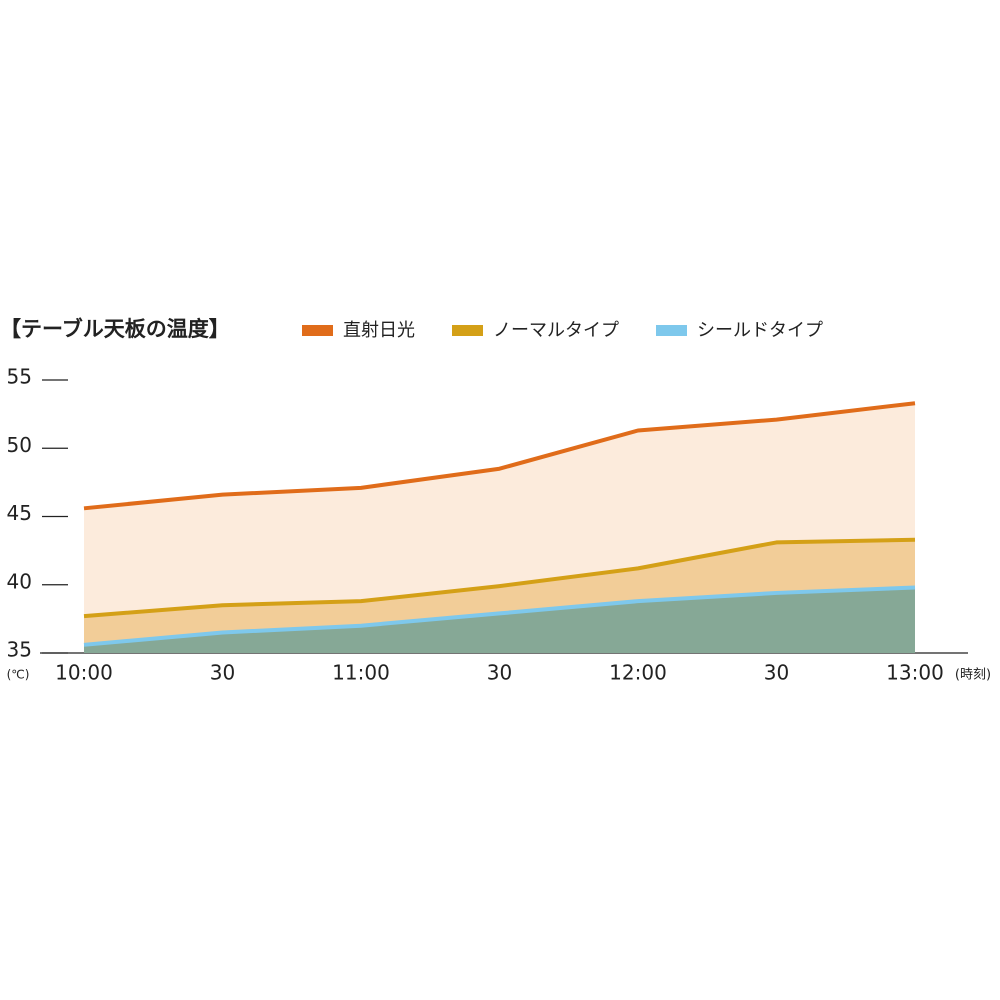 This screenshot has width=1000, height=1000. I want to click on y-unit: (℃), so click(18, 675).